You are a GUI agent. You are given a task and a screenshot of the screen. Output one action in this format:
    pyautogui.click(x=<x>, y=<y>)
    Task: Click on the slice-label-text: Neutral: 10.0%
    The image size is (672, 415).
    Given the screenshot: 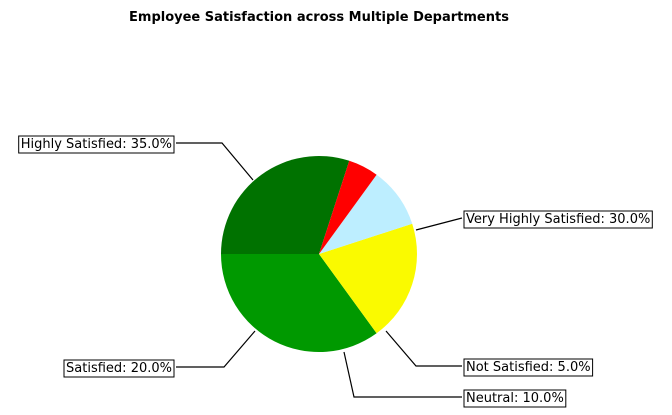 What is the action you would take?
    pyautogui.click(x=515, y=398)
    